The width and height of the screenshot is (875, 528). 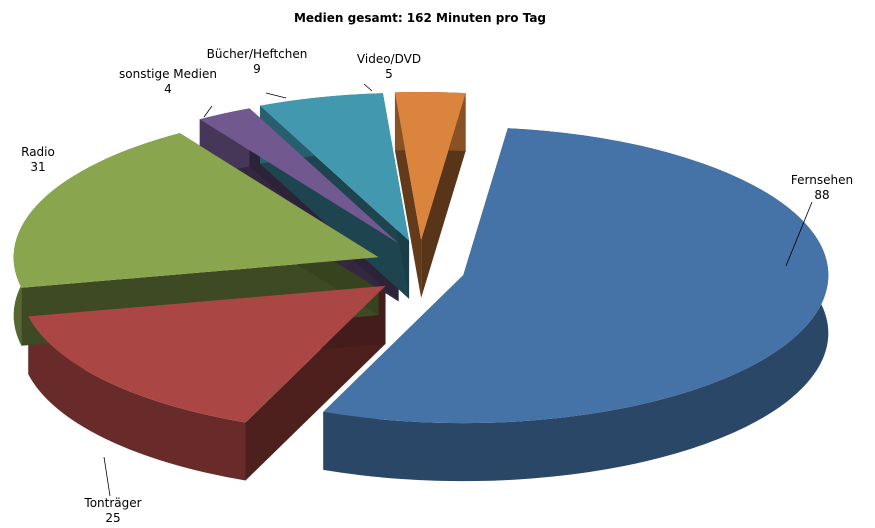 What do you see at coordinates (137, 398) in the screenshot?
I see `slice-rim-tontraeger` at bounding box center [137, 398].